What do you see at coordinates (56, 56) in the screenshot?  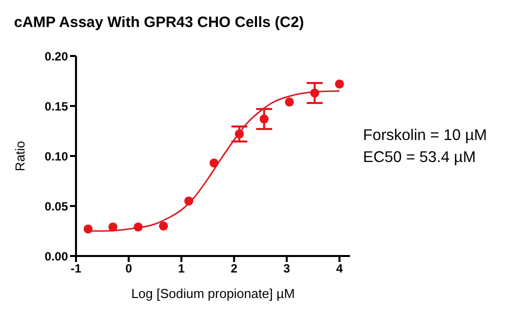 I see `y-tick-label: 0.20` at bounding box center [56, 56].